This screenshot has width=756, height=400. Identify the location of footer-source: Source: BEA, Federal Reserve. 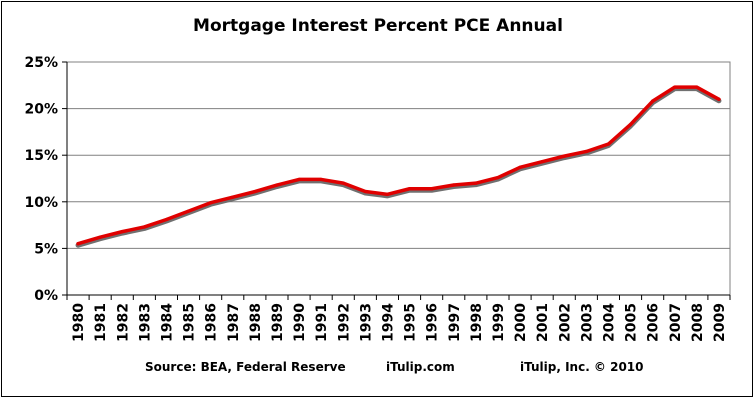
(245, 367).